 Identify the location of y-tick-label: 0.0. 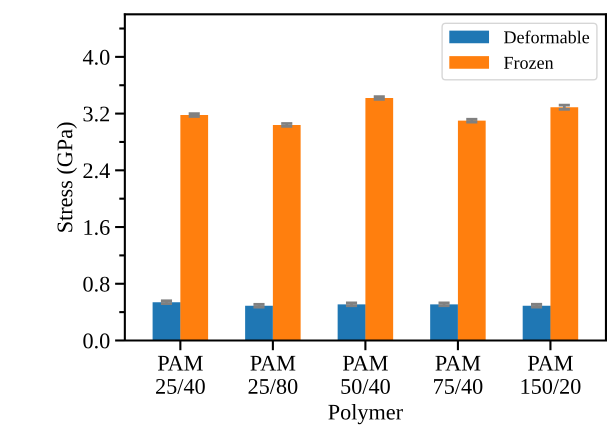
(96, 341).